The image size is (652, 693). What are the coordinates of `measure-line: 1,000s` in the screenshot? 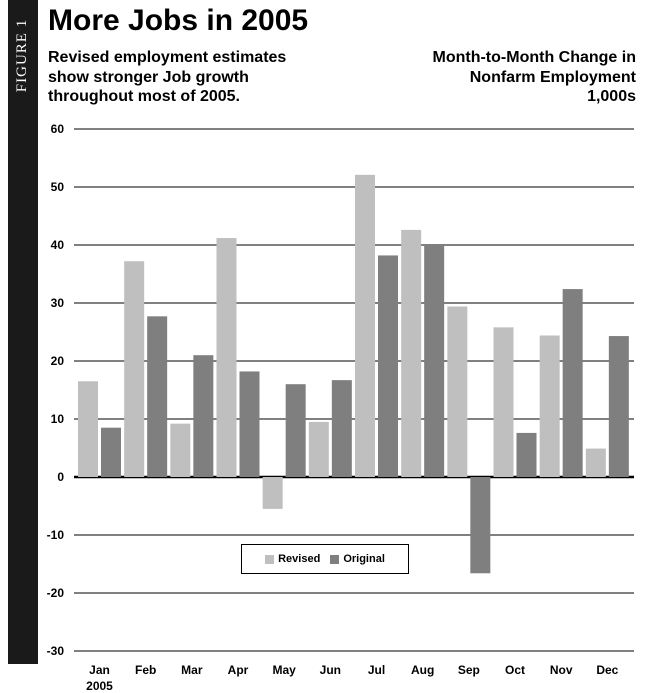 It's located at (611, 97).